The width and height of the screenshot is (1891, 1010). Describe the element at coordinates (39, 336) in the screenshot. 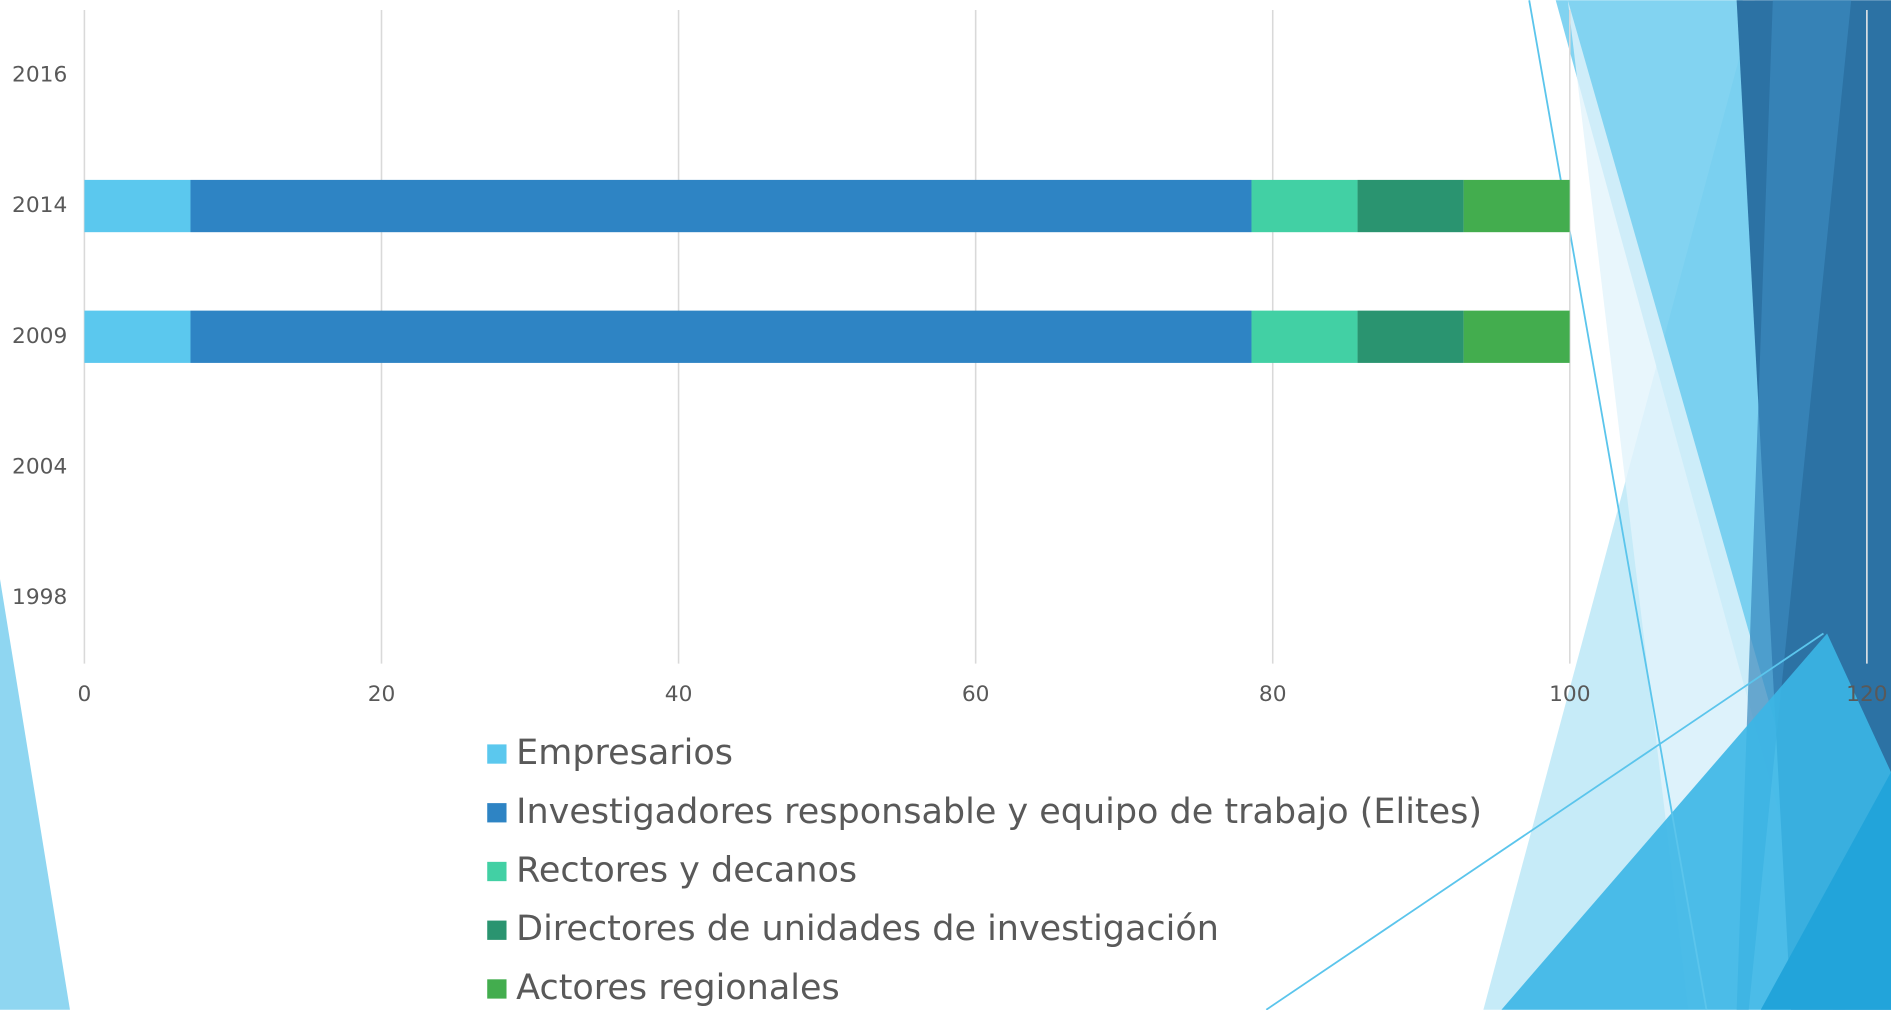

I see `y-tick-label: 2009` at that location.